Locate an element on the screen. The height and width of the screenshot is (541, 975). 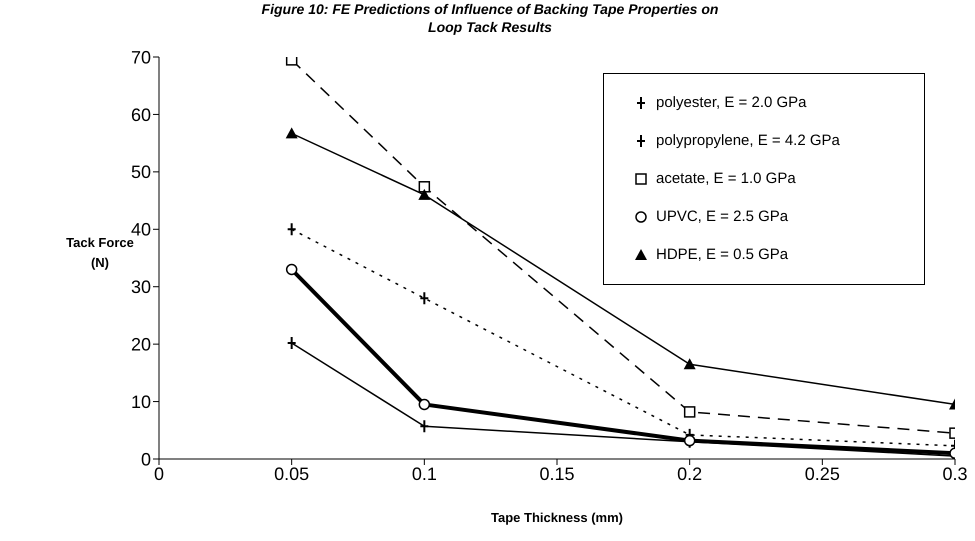
legend-label: polypropylene, E = 4.2 GPa is located at coordinates (748, 140).